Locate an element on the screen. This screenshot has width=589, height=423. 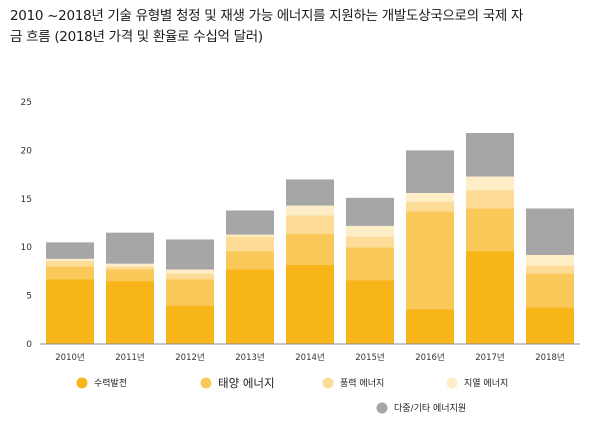
x-tick-label: 2018년 is located at coordinates (549, 357).